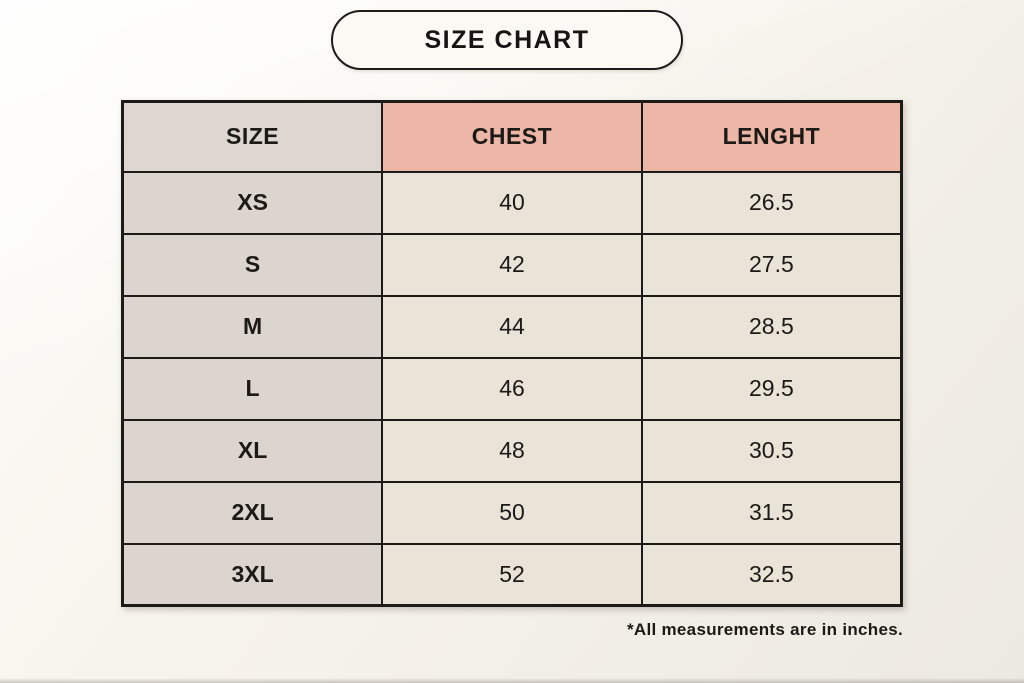 The height and width of the screenshot is (683, 1024). I want to click on chest-cell: 40, so click(512, 202).